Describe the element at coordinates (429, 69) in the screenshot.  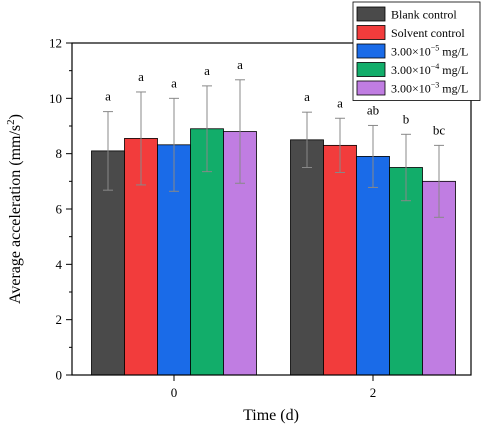
I see `legend-label: 3.00×10−4 mg/L` at that location.